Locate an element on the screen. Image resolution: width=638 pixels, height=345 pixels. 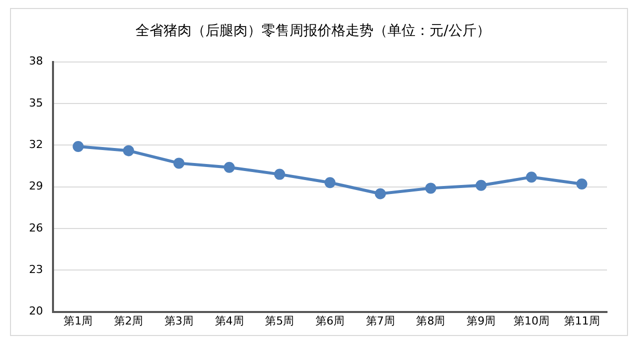
x-tick-label: 第3周 is located at coordinates (179, 321).